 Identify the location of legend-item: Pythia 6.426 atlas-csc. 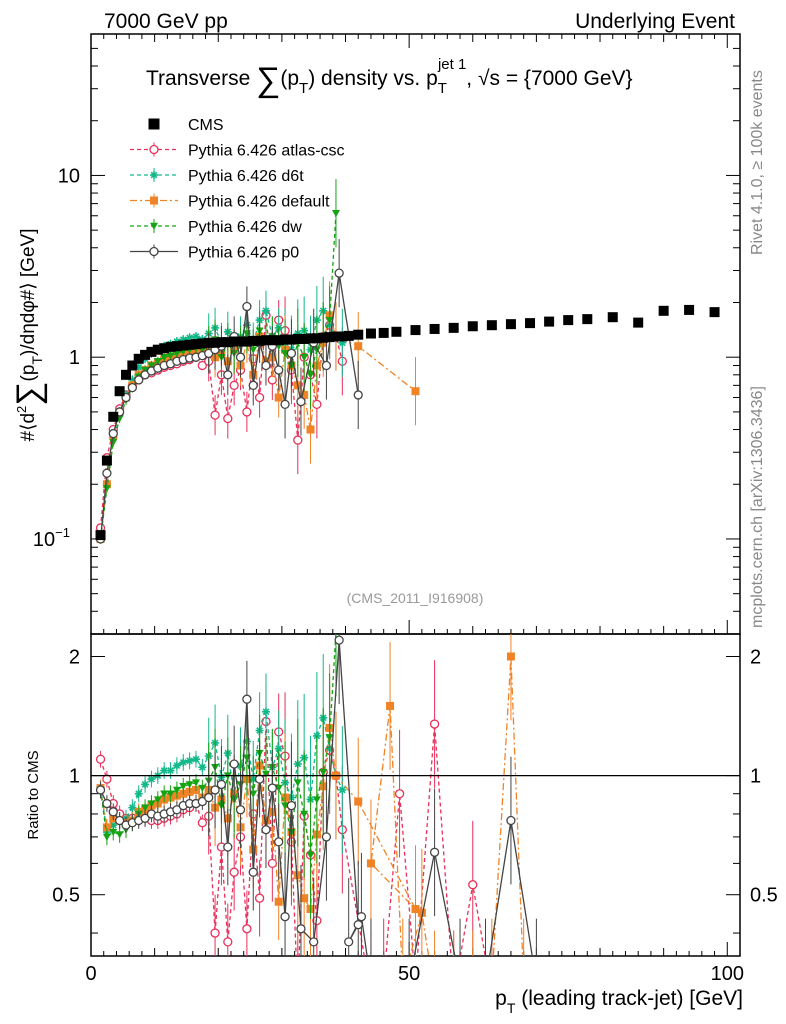
(237, 151).